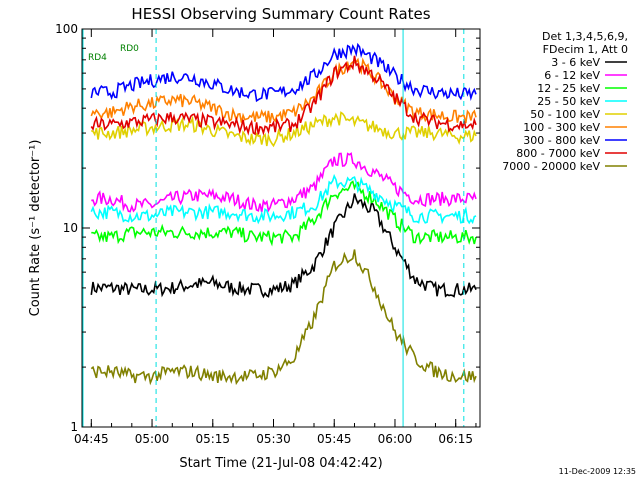 This screenshot has height=480, width=640. What do you see at coordinates (568, 101) in the screenshot?
I see `legend-label-3: 25 - 50 keV` at bounding box center [568, 101].